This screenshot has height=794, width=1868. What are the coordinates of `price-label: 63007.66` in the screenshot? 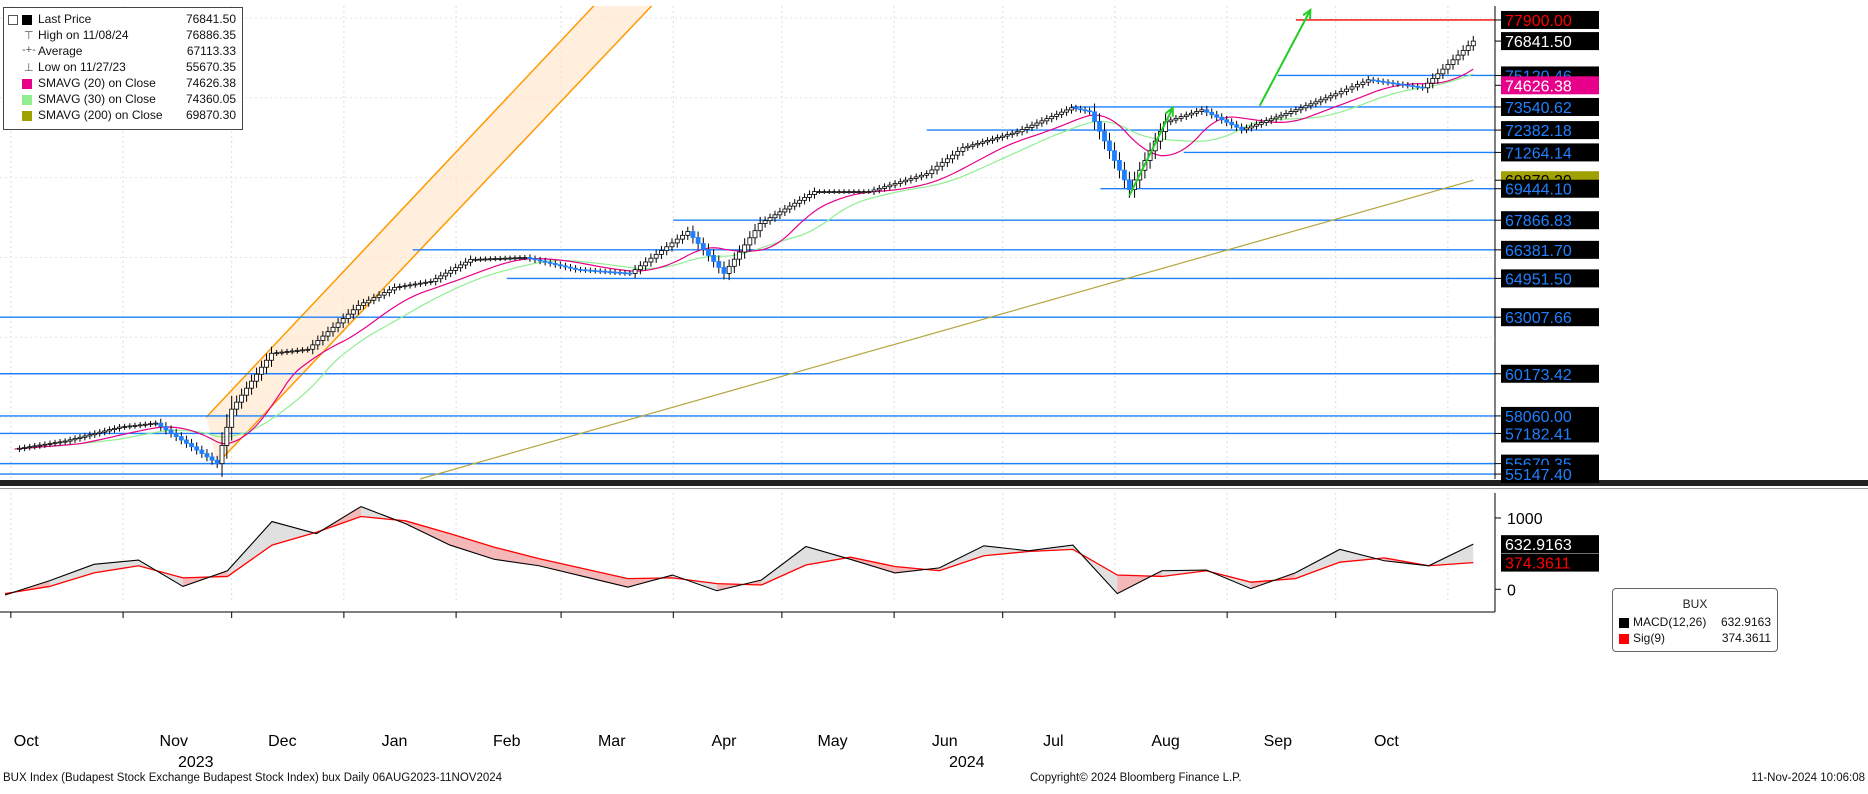 It's located at (1538, 318).